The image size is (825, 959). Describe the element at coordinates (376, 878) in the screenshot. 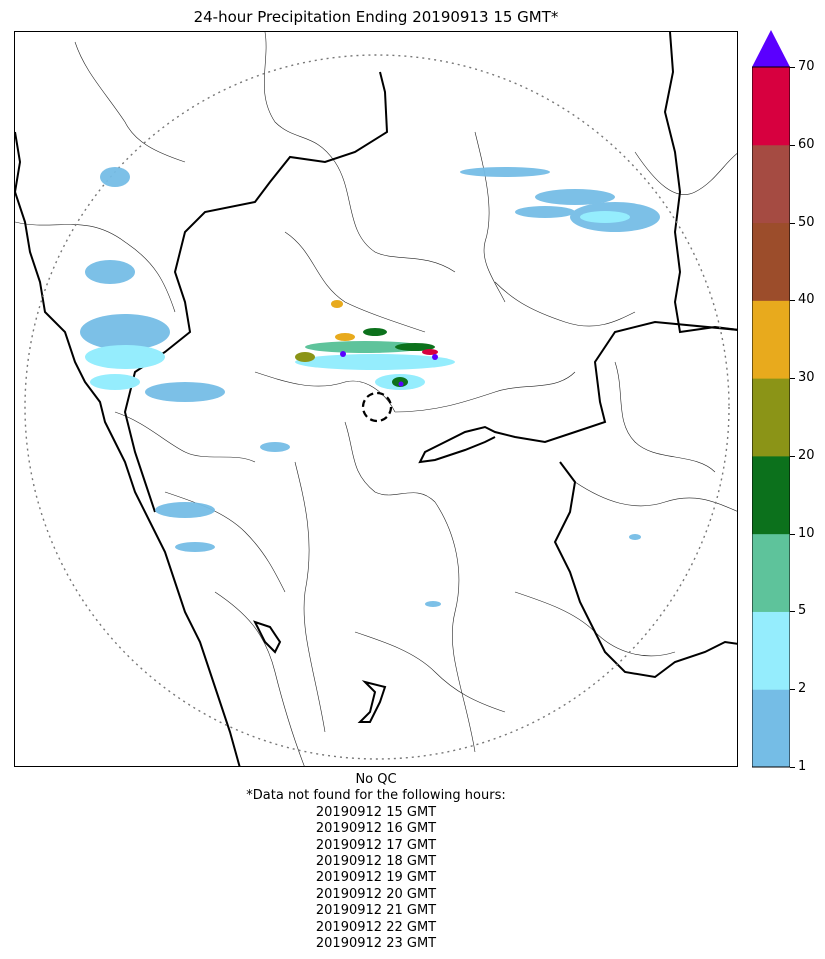

I see `missing-hour: 20190912 19 GMT` at that location.